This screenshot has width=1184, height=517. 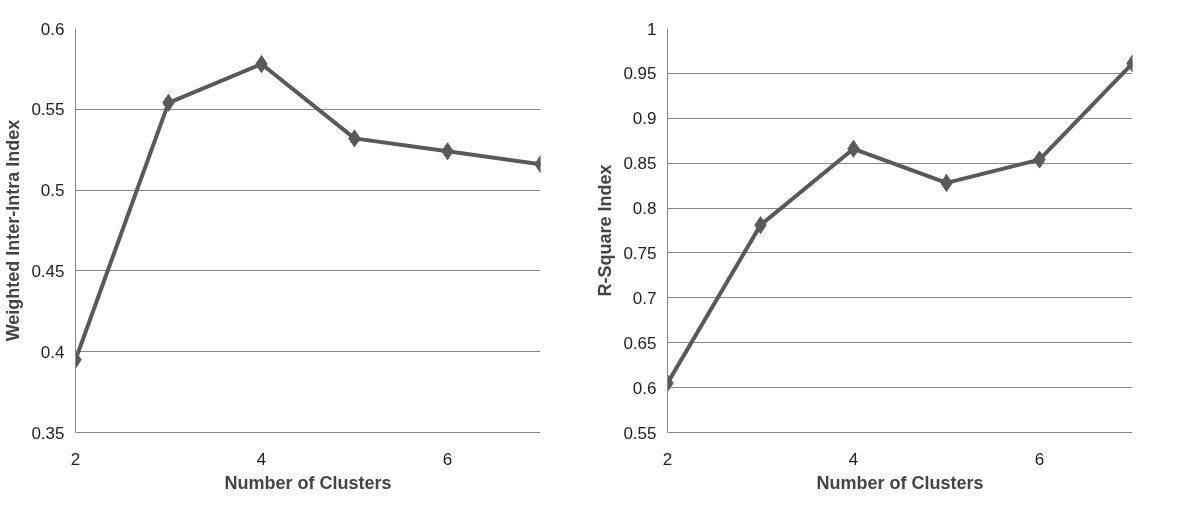 I want to click on y-tick-label: 0.9, so click(x=644, y=119).